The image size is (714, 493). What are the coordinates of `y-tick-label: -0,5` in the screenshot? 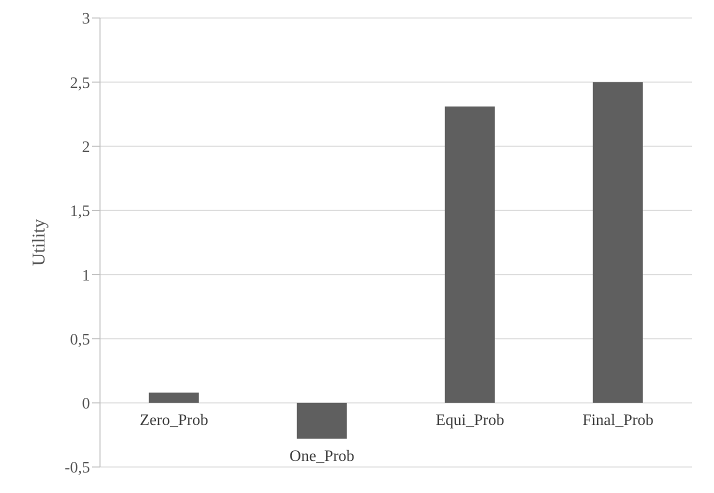 It's located at (77, 468).